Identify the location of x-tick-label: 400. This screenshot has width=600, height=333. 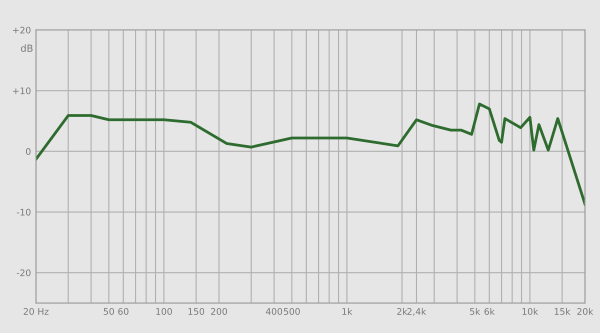
(274, 311).